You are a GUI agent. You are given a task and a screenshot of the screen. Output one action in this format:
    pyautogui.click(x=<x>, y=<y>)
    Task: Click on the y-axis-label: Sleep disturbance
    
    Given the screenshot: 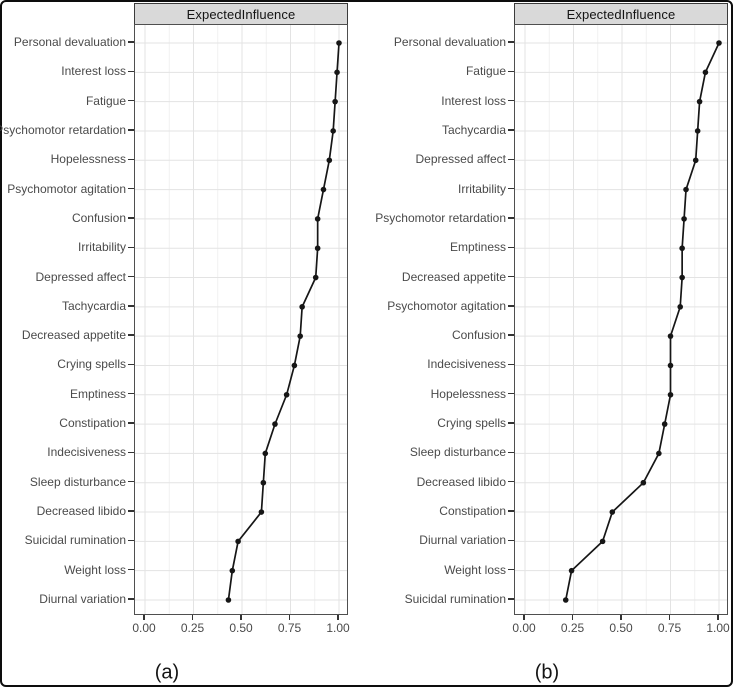 What is the action you would take?
    pyautogui.click(x=457, y=452)
    